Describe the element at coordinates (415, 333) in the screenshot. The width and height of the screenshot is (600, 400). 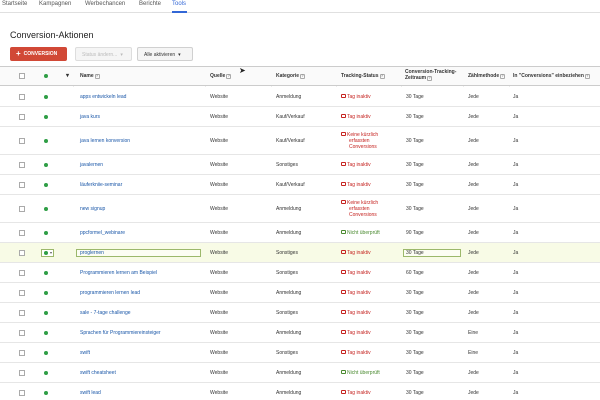
I see `period-cell: 30 Tage` at that location.